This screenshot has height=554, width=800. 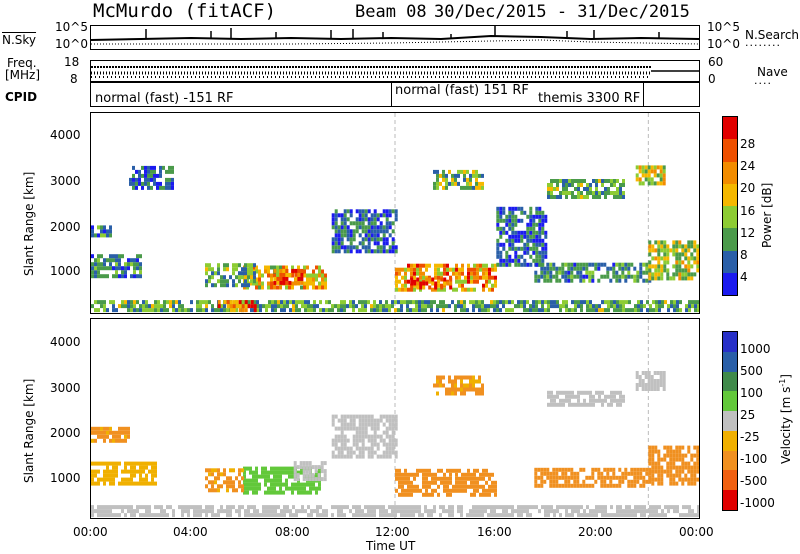 What do you see at coordinates (744, 277) in the screenshot?
I see `power-cb-tick: 4` at bounding box center [744, 277].